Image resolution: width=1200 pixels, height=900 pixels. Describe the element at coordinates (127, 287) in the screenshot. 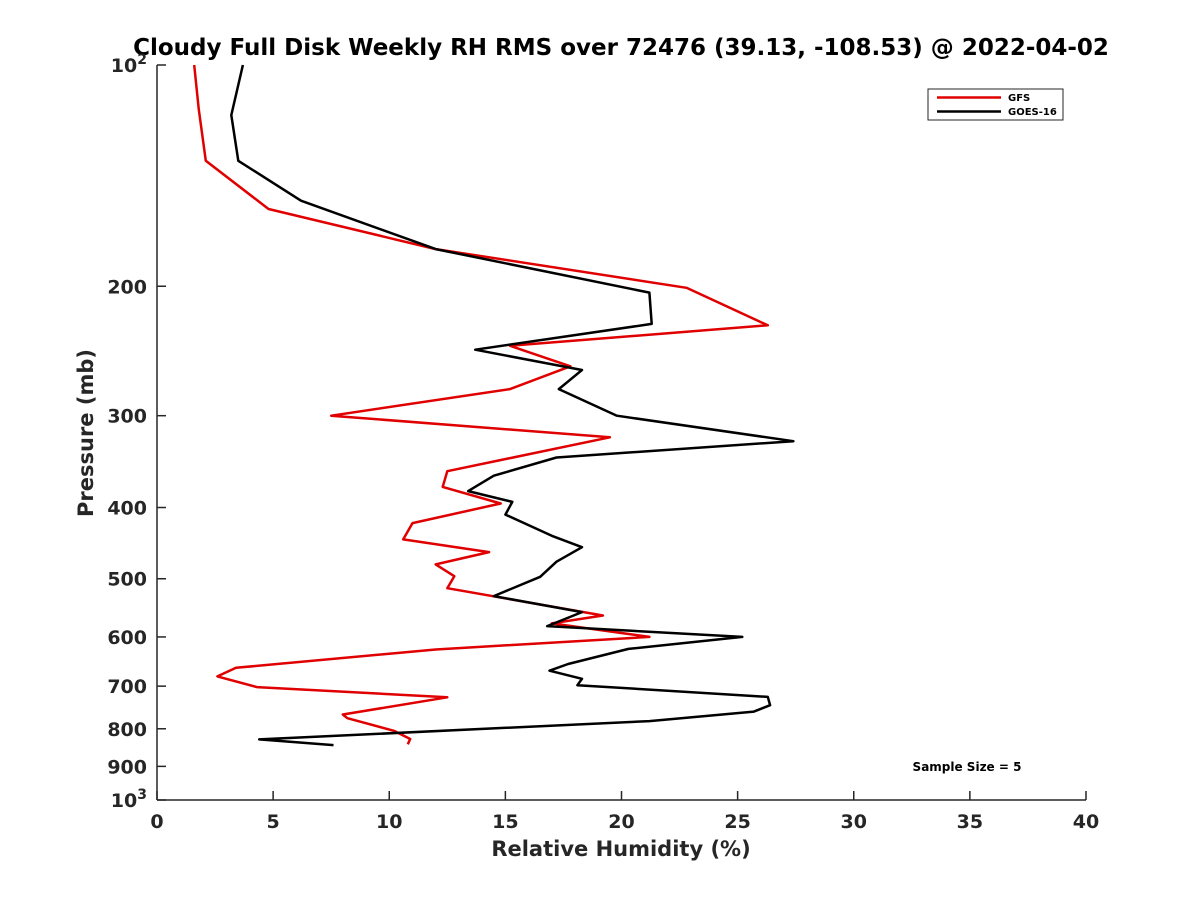

I see `y-tick-label: 200` at that location.